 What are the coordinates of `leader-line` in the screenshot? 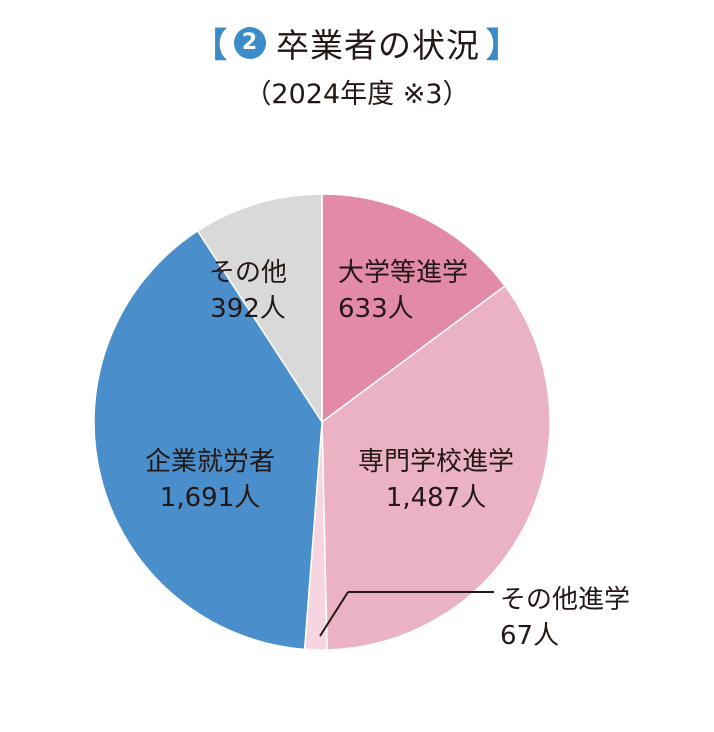 It's located at (334, 614).